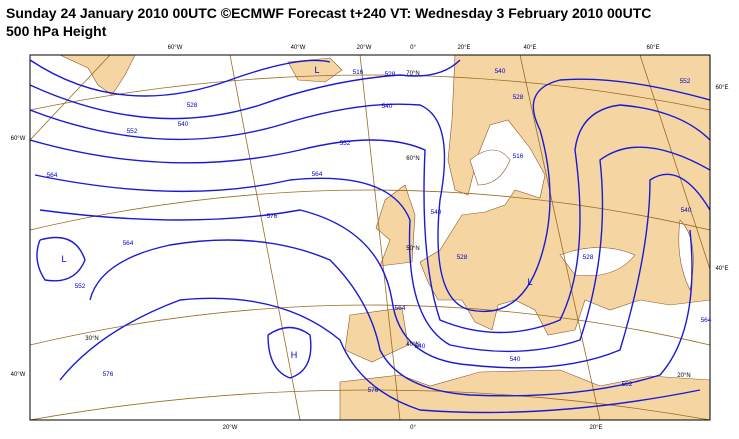  What do you see at coordinates (412, 345) in the screenshot?
I see `latitude-label: 40°N` at bounding box center [412, 345].